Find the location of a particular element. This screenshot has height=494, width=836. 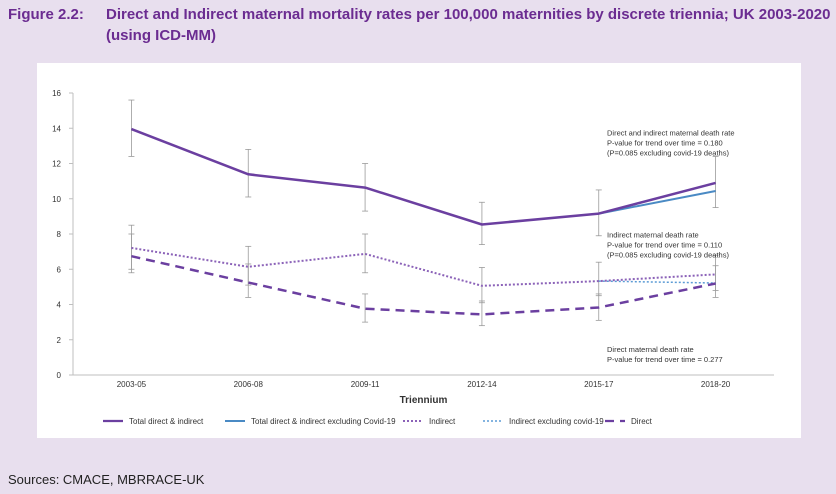

annotation-text: P-value for trend over time = 0.110 is located at coordinates (664, 245).